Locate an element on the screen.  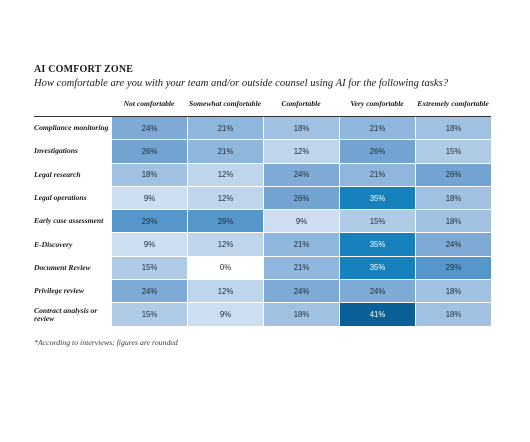
row-label: Privilege review is located at coordinates (72, 292).